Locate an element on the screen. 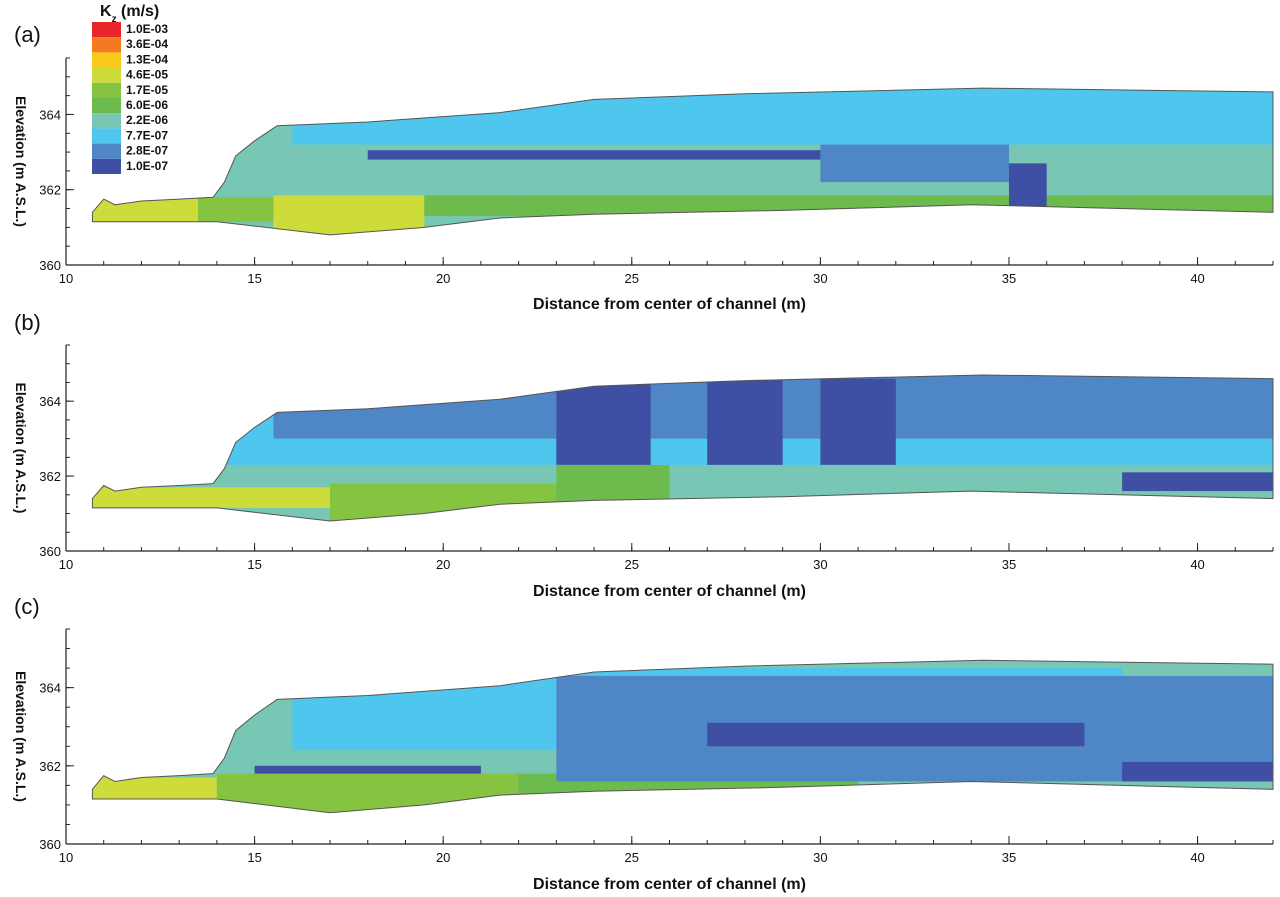 This screenshot has height=897, width=1280. legend-title: Kz (m/s) is located at coordinates (129, 14).